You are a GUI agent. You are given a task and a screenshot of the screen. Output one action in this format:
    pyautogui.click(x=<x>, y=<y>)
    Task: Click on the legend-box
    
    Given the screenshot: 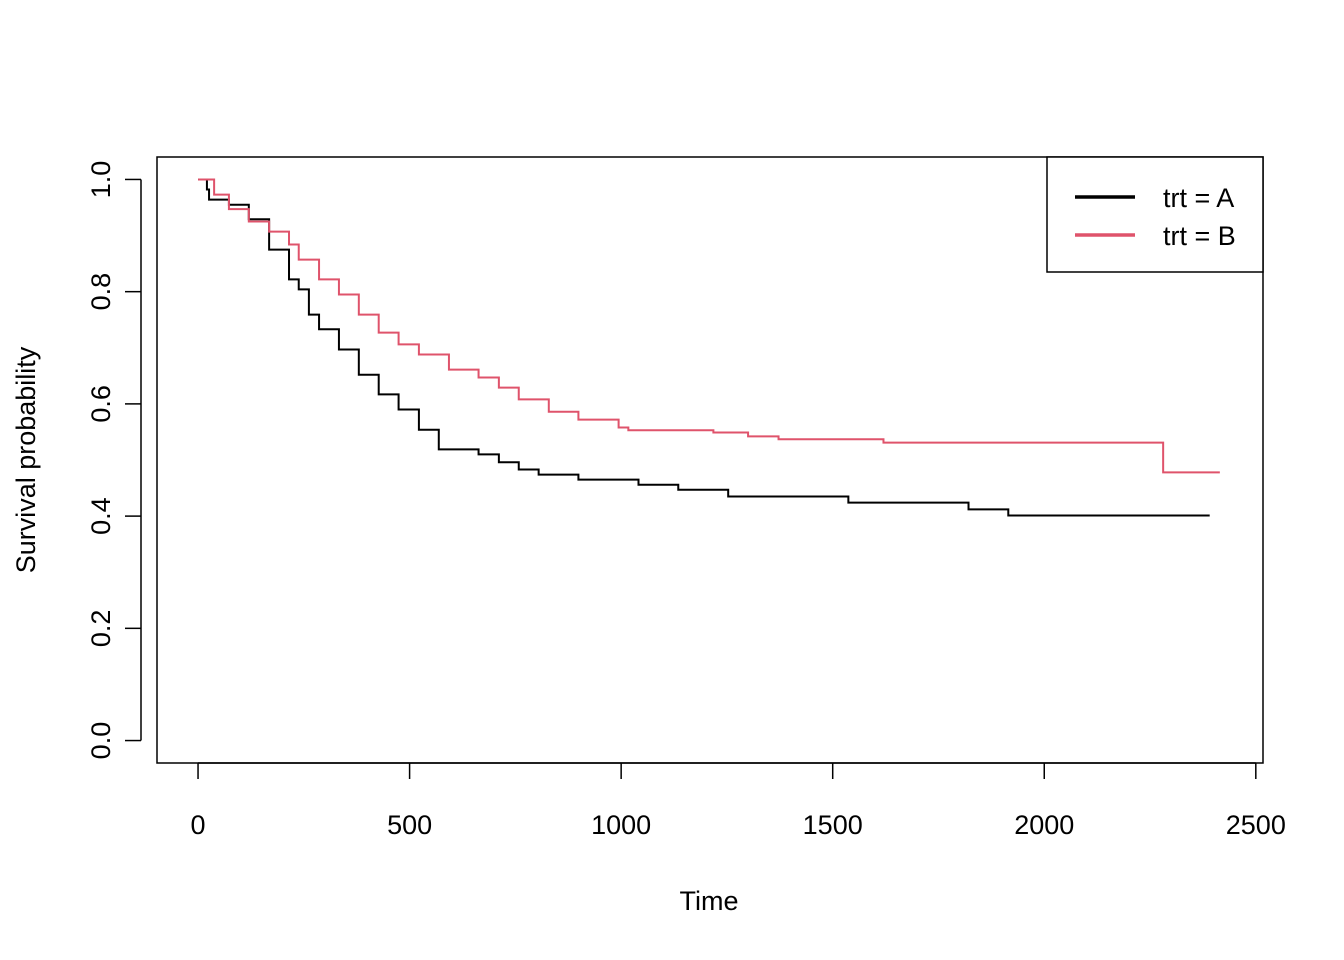 What is the action you would take?
    pyautogui.click(x=1155, y=214)
    